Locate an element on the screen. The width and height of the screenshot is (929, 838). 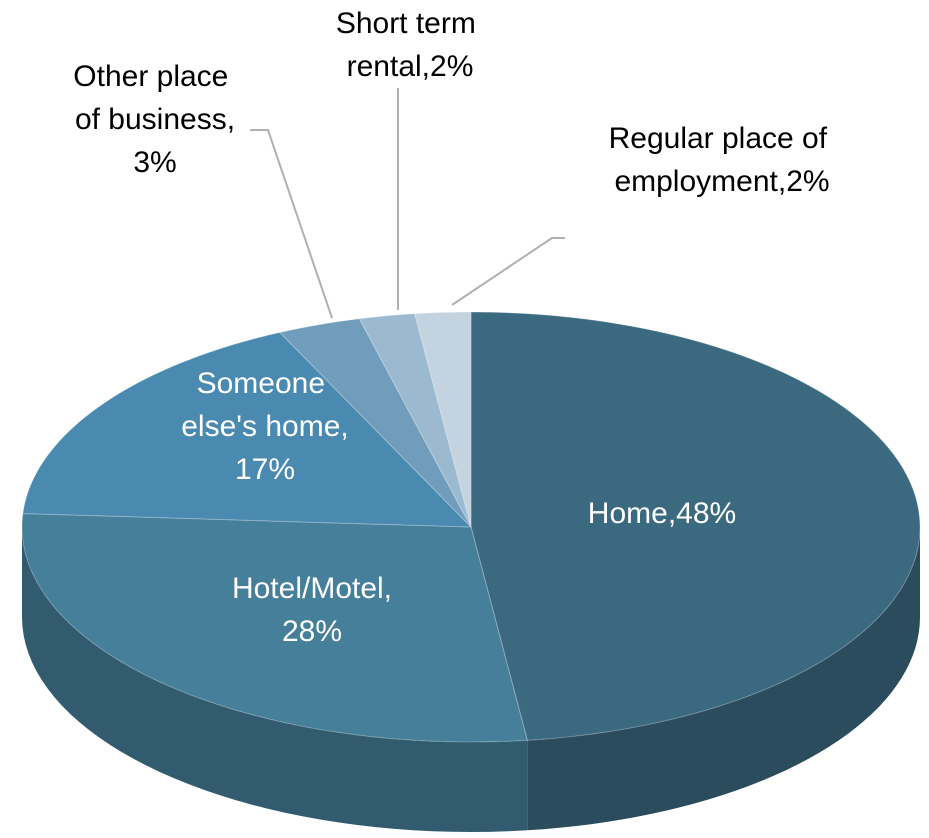
label-line: employment, is located at coordinates (700, 181).